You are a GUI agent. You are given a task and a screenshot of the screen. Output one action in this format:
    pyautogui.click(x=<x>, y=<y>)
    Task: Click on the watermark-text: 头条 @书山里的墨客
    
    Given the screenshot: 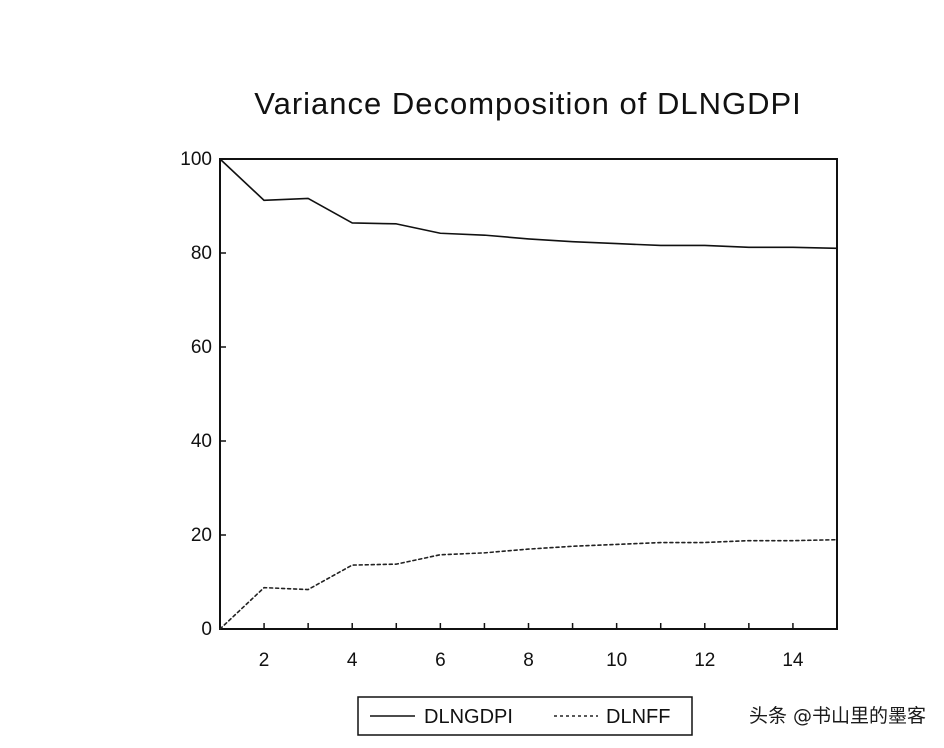 What is the action you would take?
    pyautogui.click(x=837, y=716)
    